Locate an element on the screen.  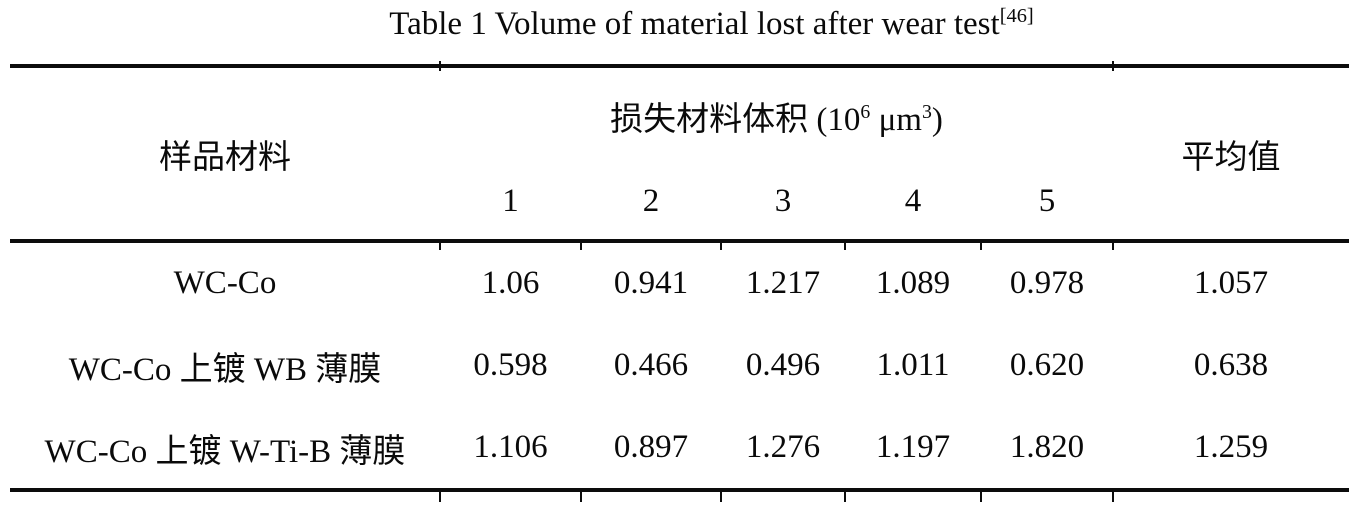
value-cell: 0.941 is located at coordinates (651, 283).